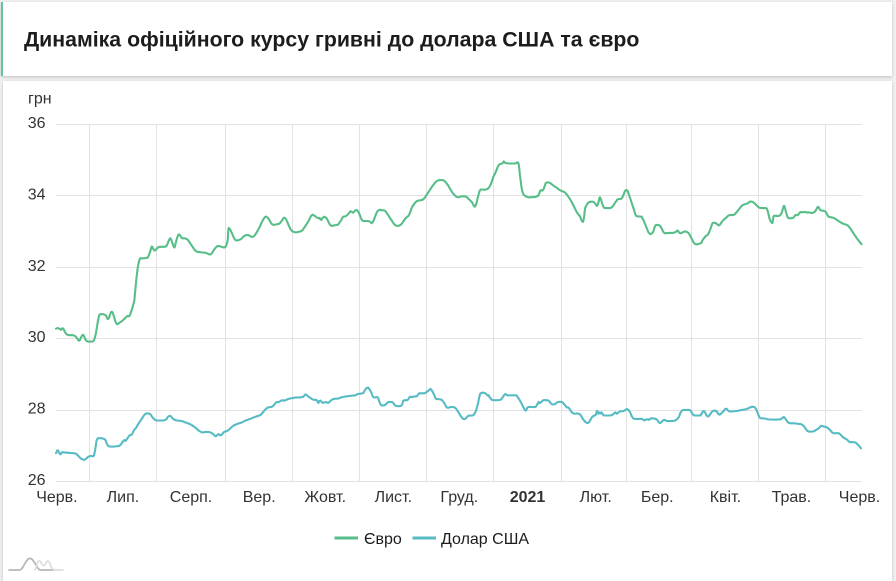 The width and height of the screenshot is (896, 581). Describe the element at coordinates (459, 497) in the screenshot. I see `svg-text: Груд.` at that location.